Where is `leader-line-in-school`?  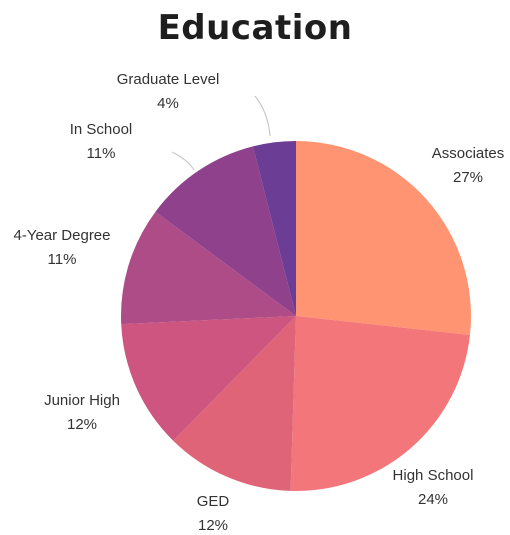
leader-line-in-school is located at coordinates (183, 161).